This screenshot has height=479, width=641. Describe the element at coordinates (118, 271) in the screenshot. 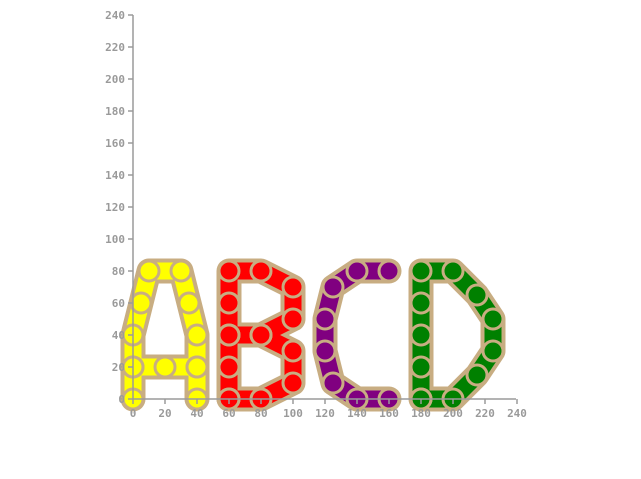

I see `y-tick-label: 80` at that location.